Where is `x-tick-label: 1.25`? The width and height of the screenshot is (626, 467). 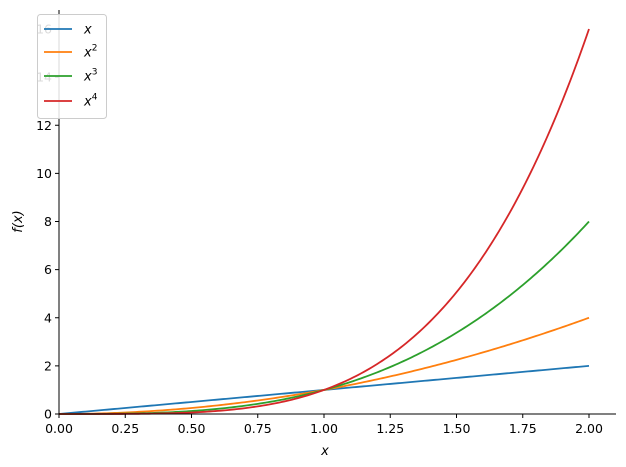
x-tick-label: 1.25 is located at coordinates (390, 428).